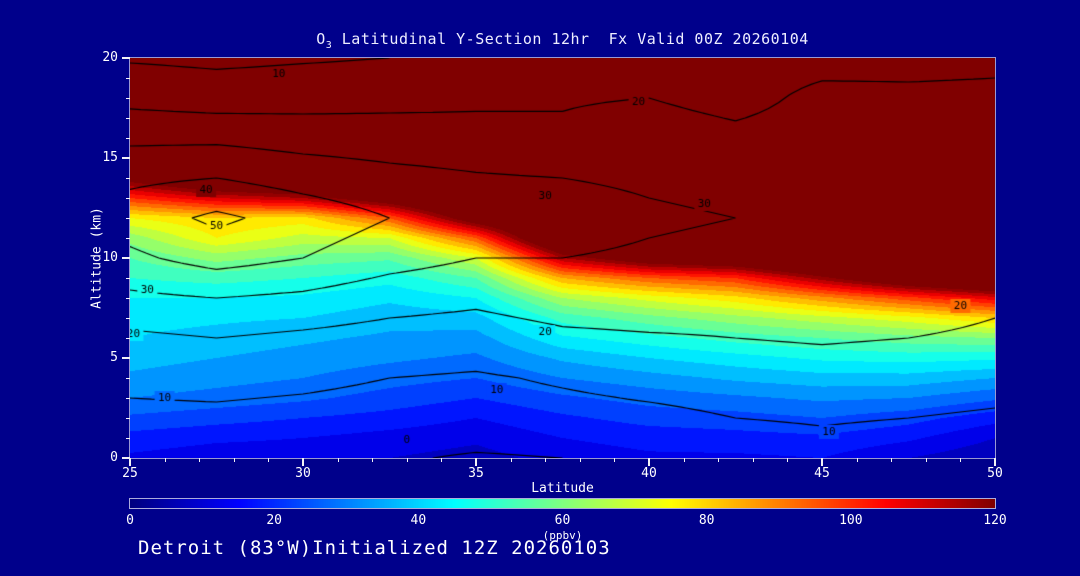 The height and width of the screenshot is (576, 1080). I want to click on colorbar-tick-label: 0, so click(130, 520).